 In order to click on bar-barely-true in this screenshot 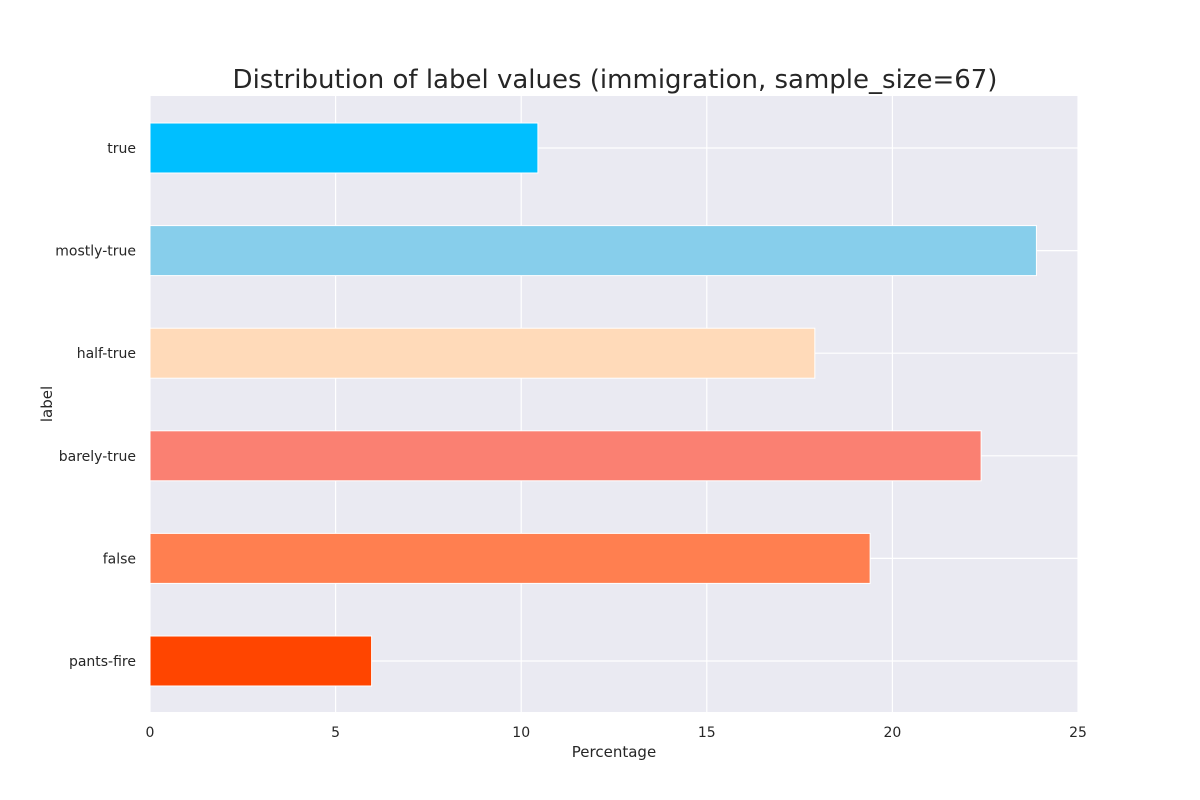, I will do `click(565, 456)`.